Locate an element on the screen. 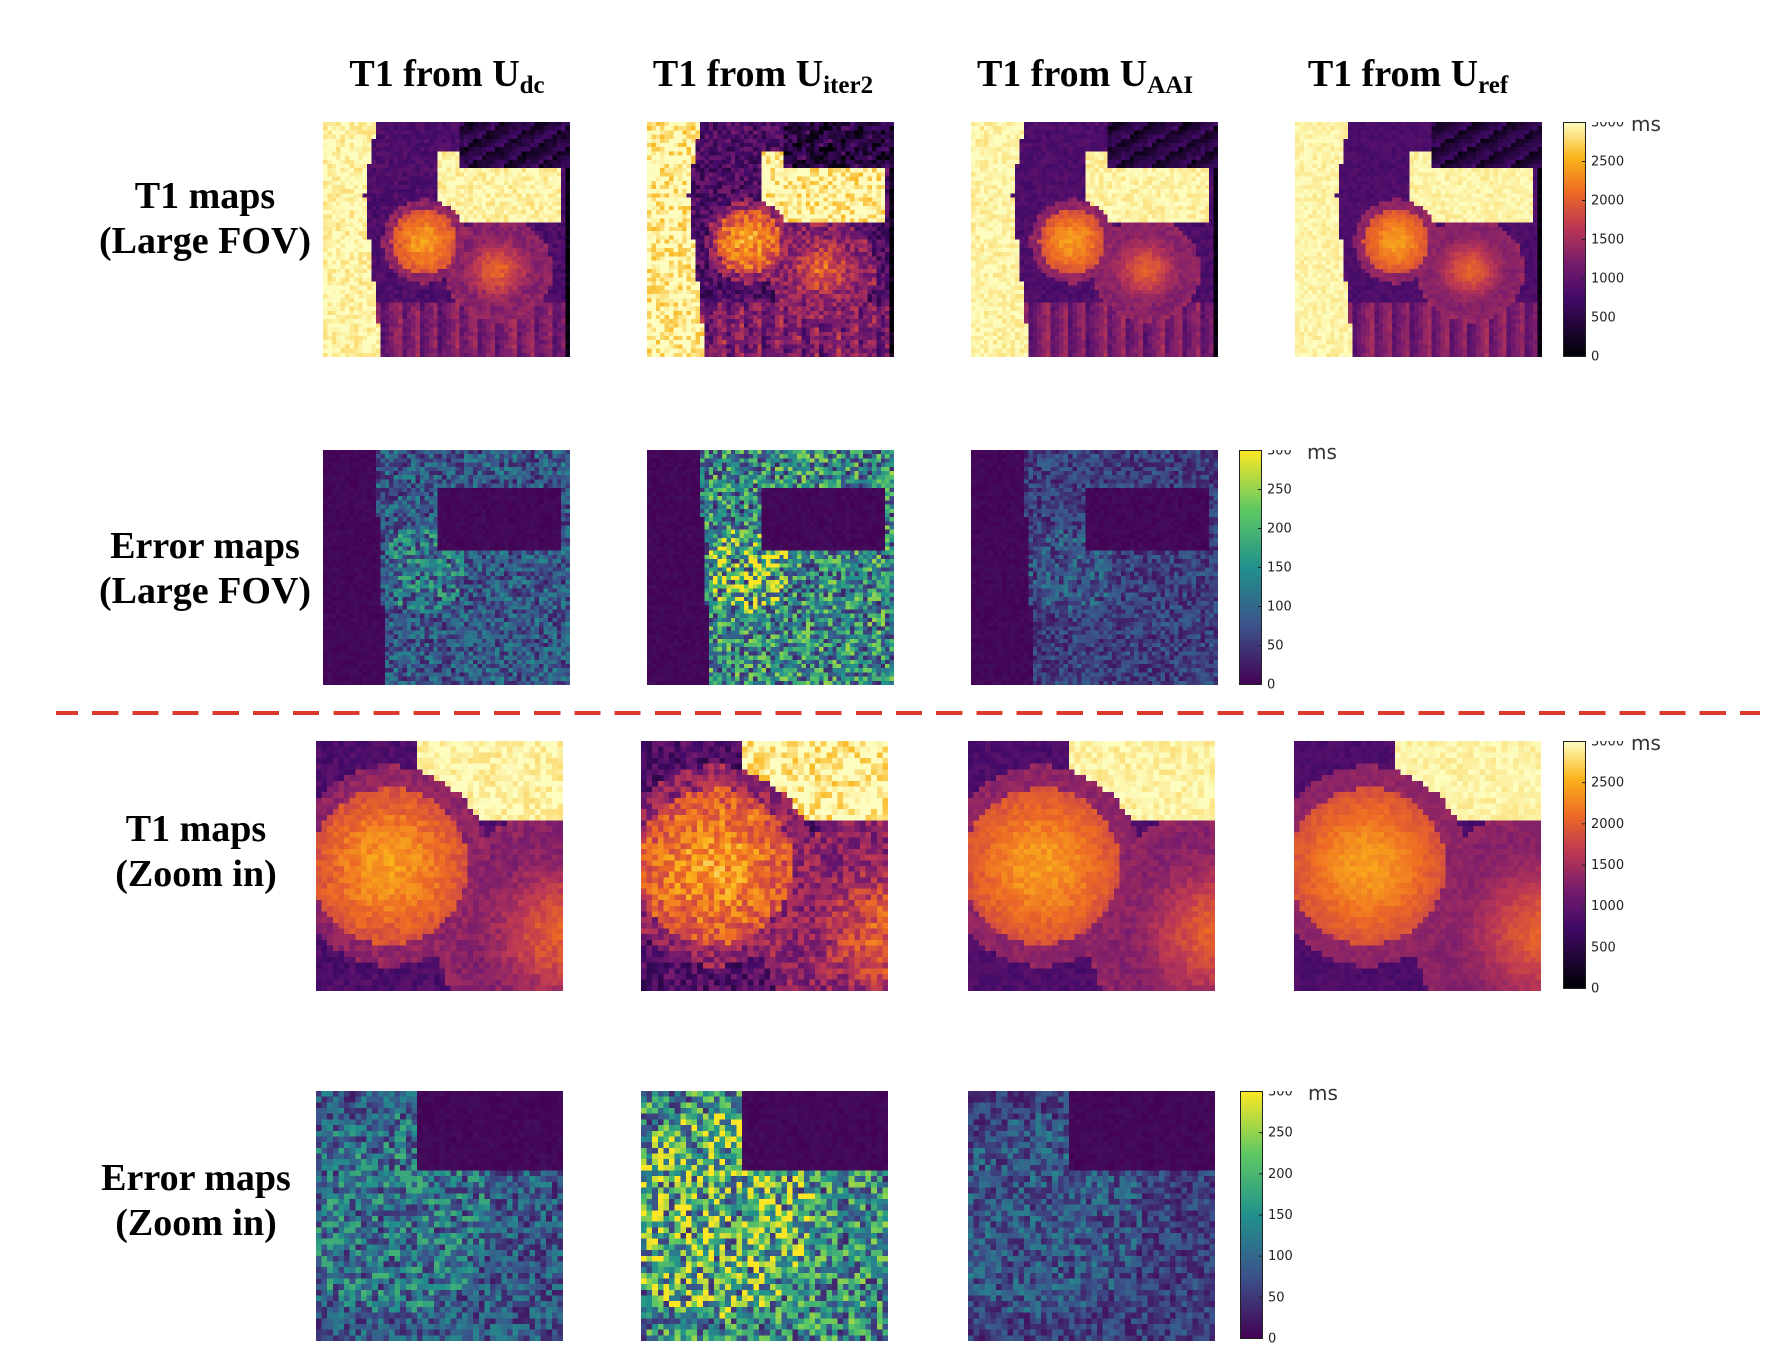 Image resolution: width=1780 pixels, height=1366 pixels. colorbar-error-large: 300 250 200 150 100 50 0 ms is located at coordinates (1290, 566).